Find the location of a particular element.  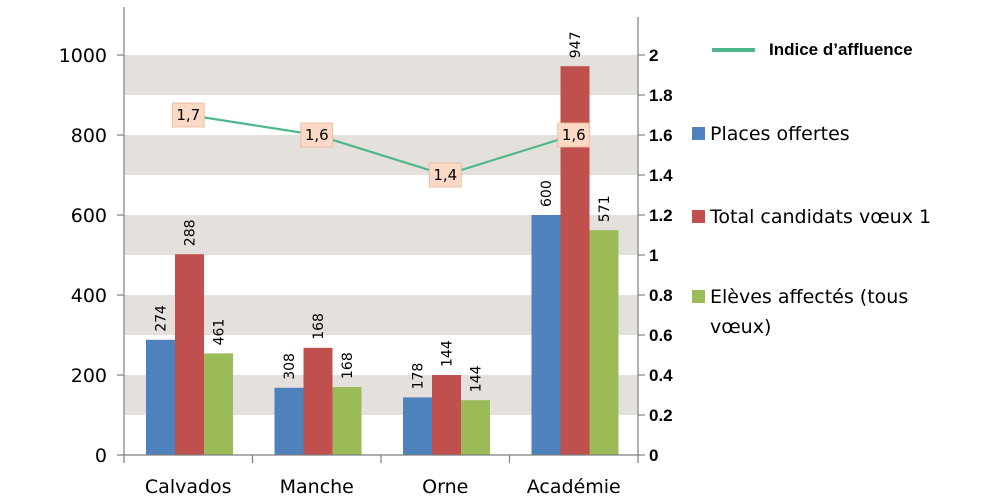

right-tick-label: 0.4 is located at coordinates (661, 375).